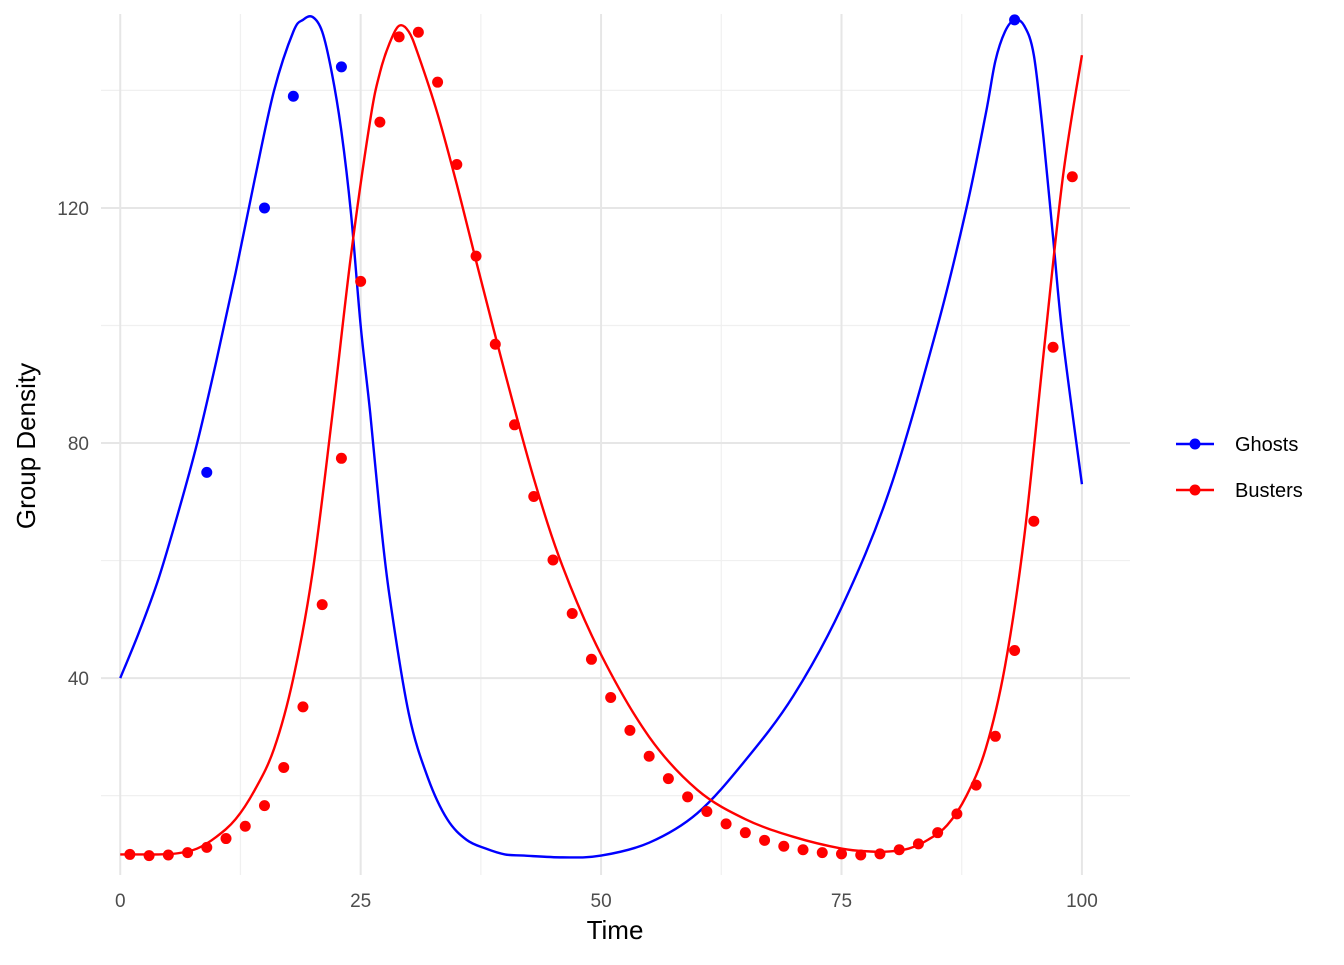  I want to click on x-tick-label: 0, so click(120, 901).